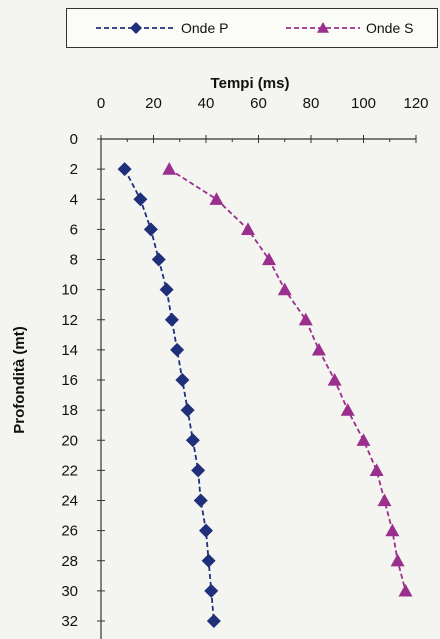 The image size is (440, 639). What do you see at coordinates (69, 531) in the screenshot?
I see `y-tick-label: 26` at bounding box center [69, 531].